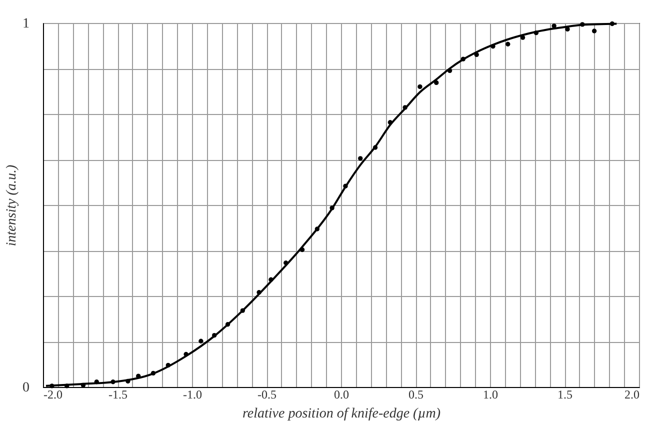 This screenshot has height=434, width=648. Describe the element at coordinates (632, 395) in the screenshot. I see `x-tick-label: 2.0` at that location.